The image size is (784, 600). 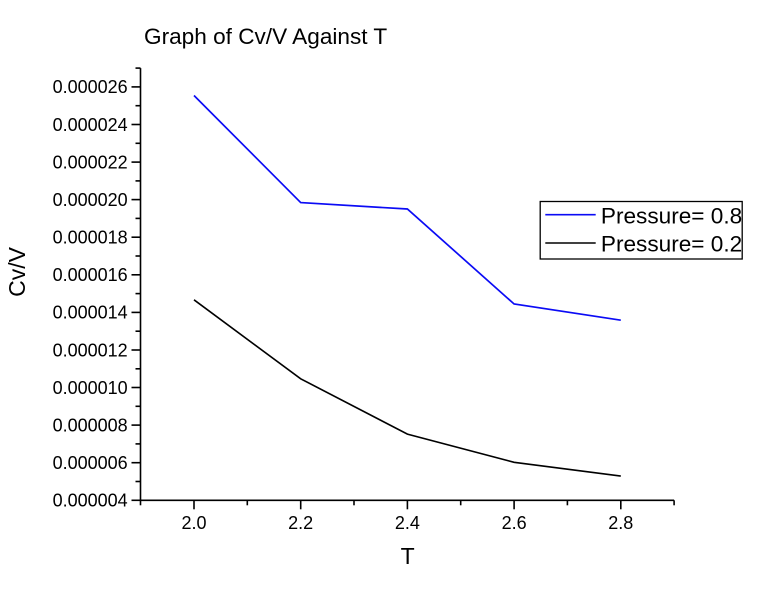 I want to click on svg-text: 2.4, so click(x=407, y=523).